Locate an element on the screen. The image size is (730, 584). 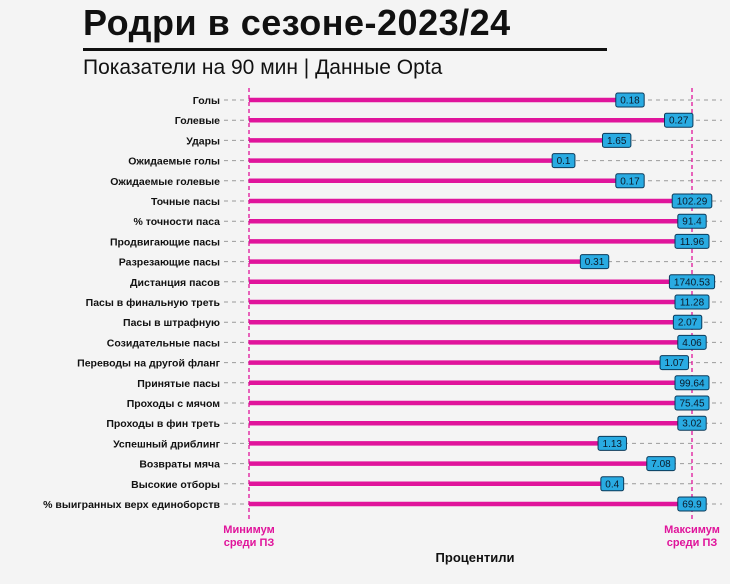
value-label: 91.4 is located at coordinates (692, 222).